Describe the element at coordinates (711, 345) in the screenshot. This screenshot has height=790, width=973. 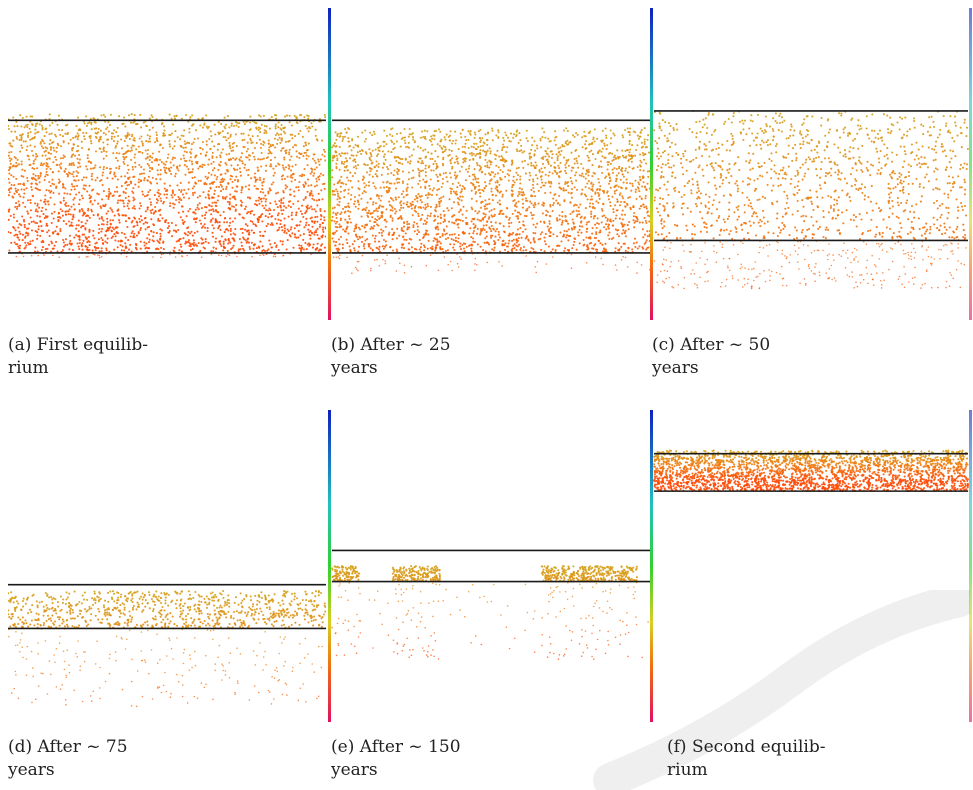
I see `caption-c-line1: (c) After ~ 50` at that location.